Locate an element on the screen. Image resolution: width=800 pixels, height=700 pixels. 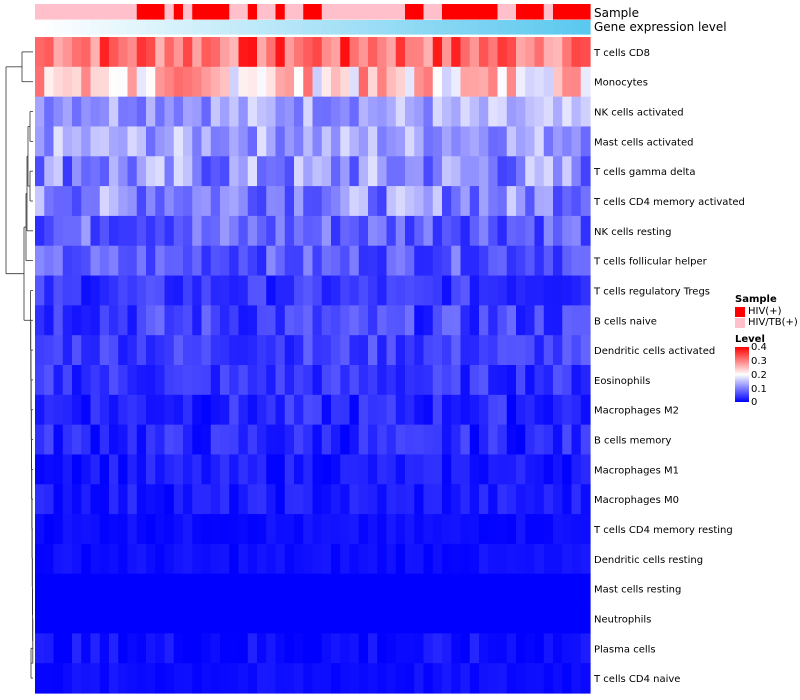
row-label: Plasma cells is located at coordinates (625, 649).